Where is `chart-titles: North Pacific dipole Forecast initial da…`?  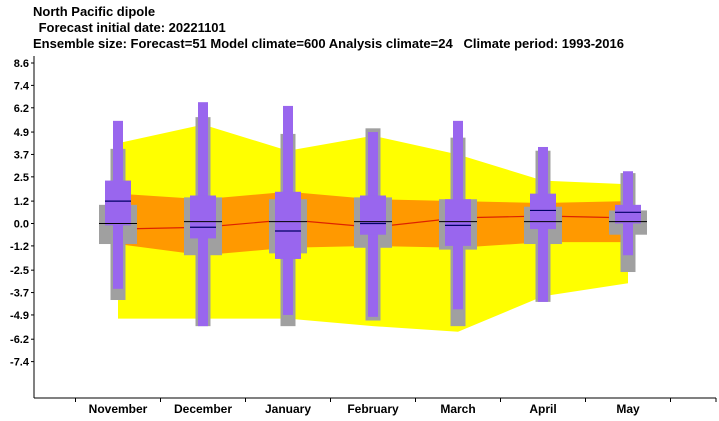
chart-titles: North Pacific dipole Forecast initial da… is located at coordinates (328, 27).